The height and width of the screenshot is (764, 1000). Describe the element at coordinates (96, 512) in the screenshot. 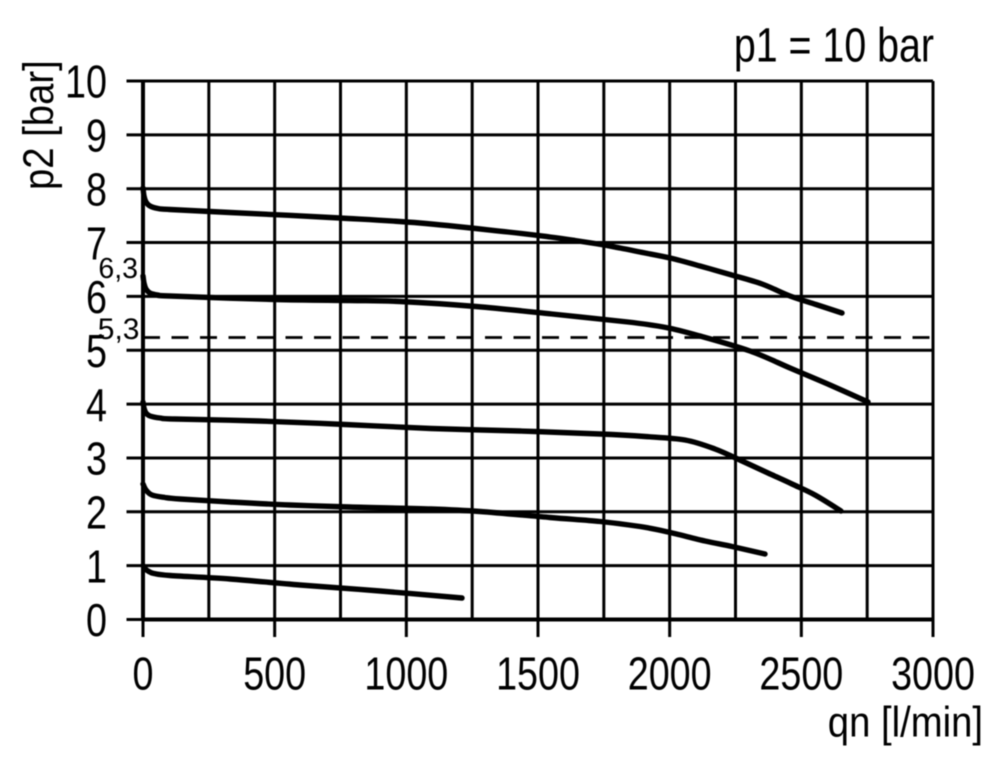

I see `svg-text: 2` at that location.